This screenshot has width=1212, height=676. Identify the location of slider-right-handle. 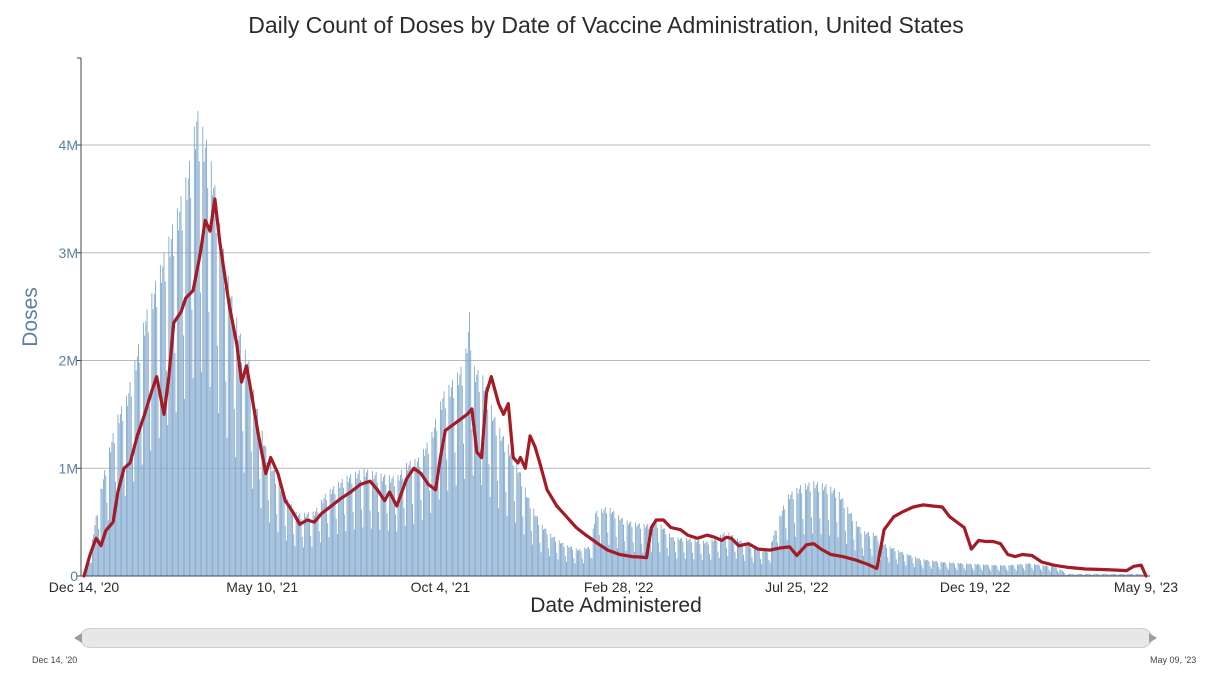
(1153, 638).